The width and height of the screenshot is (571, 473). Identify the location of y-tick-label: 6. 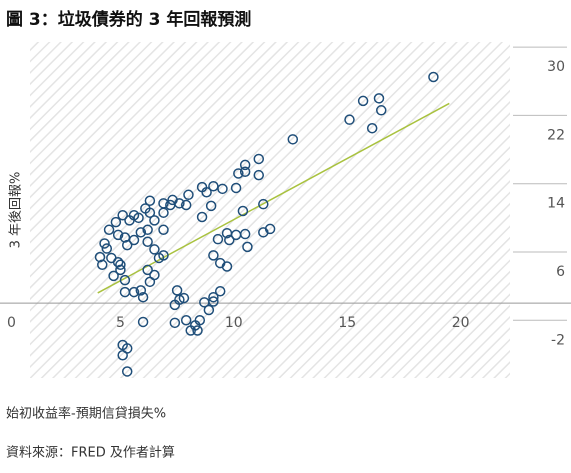
(560, 272).